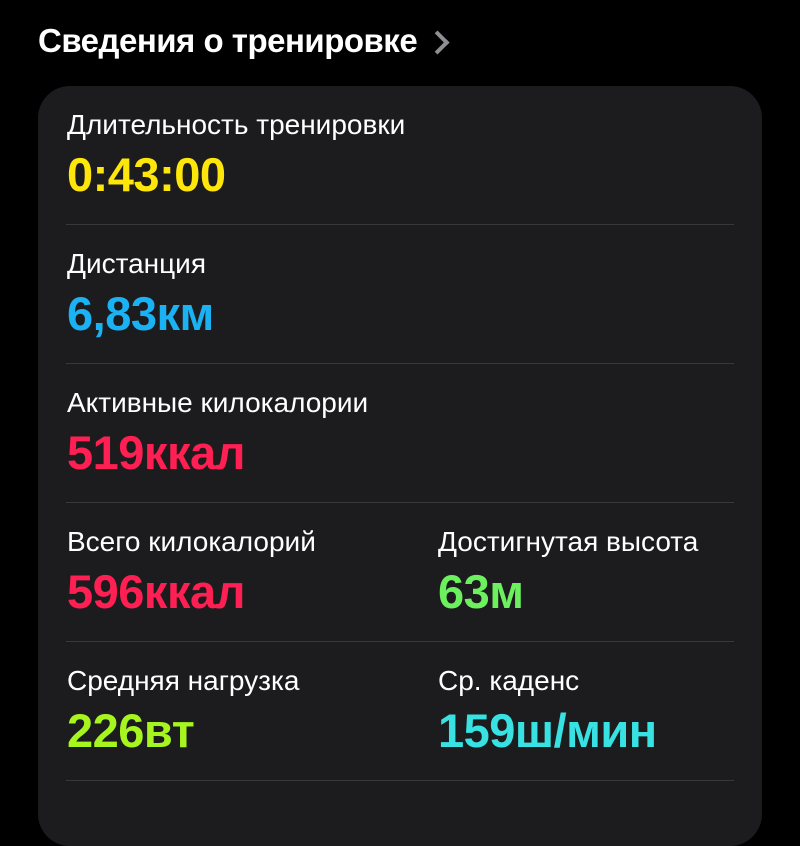 The height and width of the screenshot is (846, 800). Describe the element at coordinates (140, 313) in the screenshot. I see `metric-value: 6,83км` at that location.